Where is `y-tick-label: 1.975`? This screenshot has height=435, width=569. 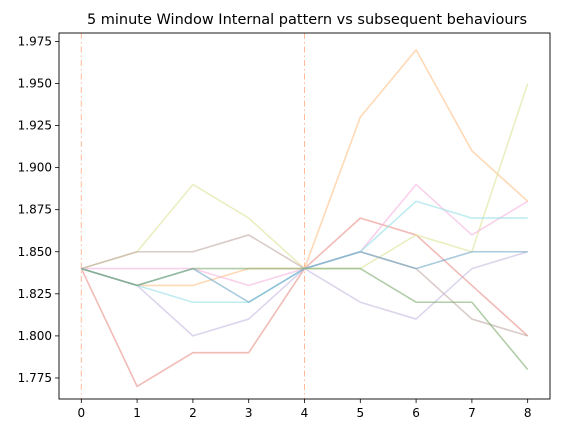
y-tick-label: 1.975 is located at coordinates (35, 41).